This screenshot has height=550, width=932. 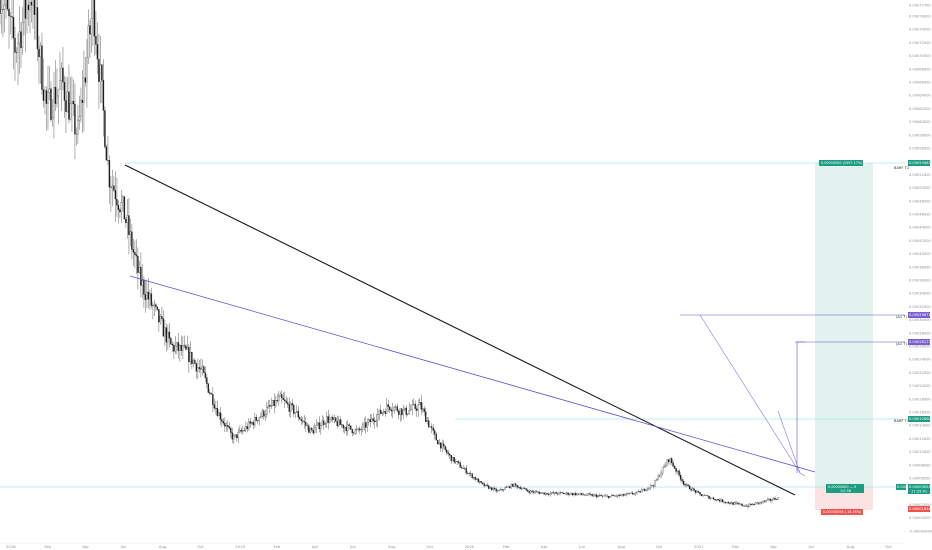 What do you see at coordinates (750, 394) in the screenshot?
I see `projection-line-a` at bounding box center [750, 394].